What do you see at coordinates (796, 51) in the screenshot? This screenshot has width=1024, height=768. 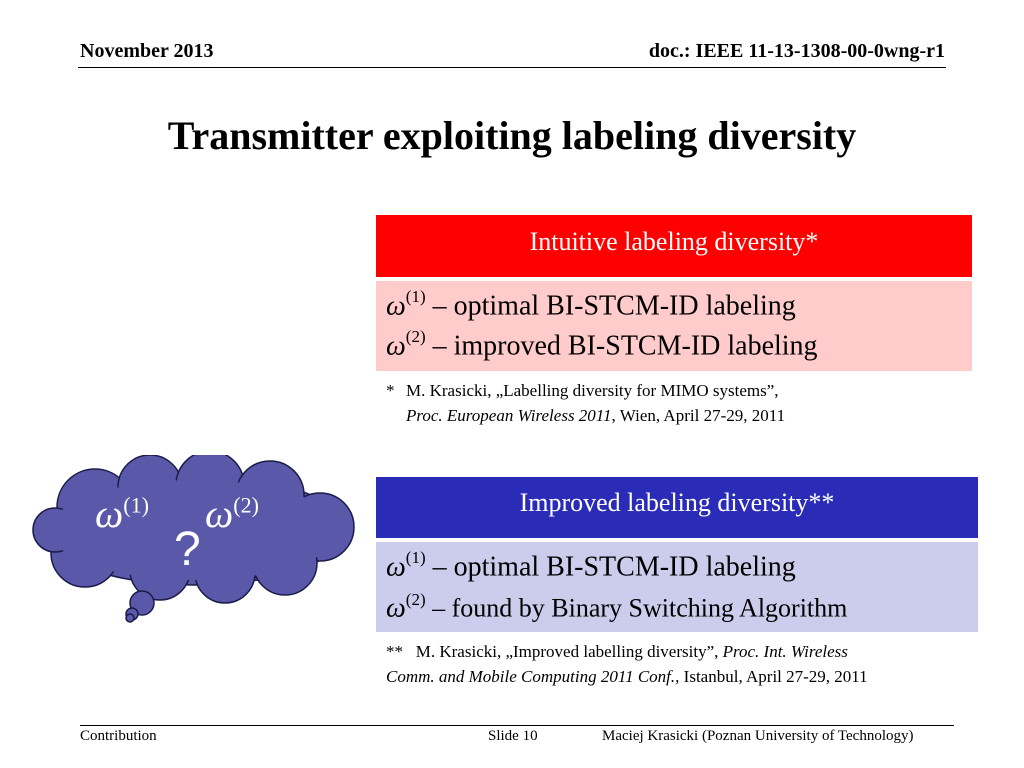 I see `header-doc-id: doc.: IEEE 11-13-1308-00-0wng-r1` at bounding box center [796, 51].